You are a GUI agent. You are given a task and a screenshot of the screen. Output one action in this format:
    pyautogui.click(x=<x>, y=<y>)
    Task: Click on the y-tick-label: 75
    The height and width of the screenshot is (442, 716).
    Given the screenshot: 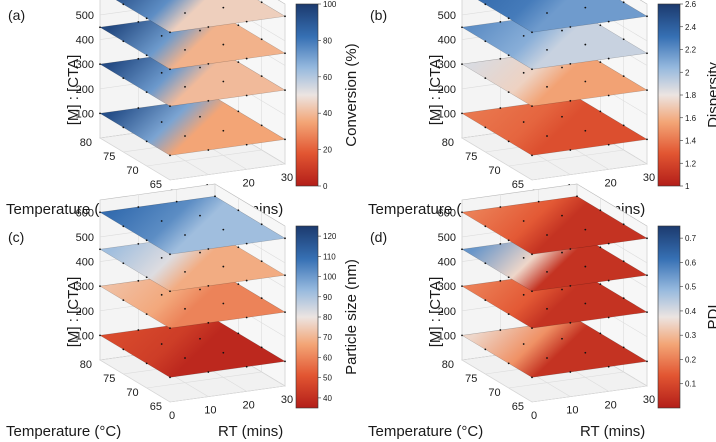 What is the action you would take?
    pyautogui.click(x=471, y=157)
    